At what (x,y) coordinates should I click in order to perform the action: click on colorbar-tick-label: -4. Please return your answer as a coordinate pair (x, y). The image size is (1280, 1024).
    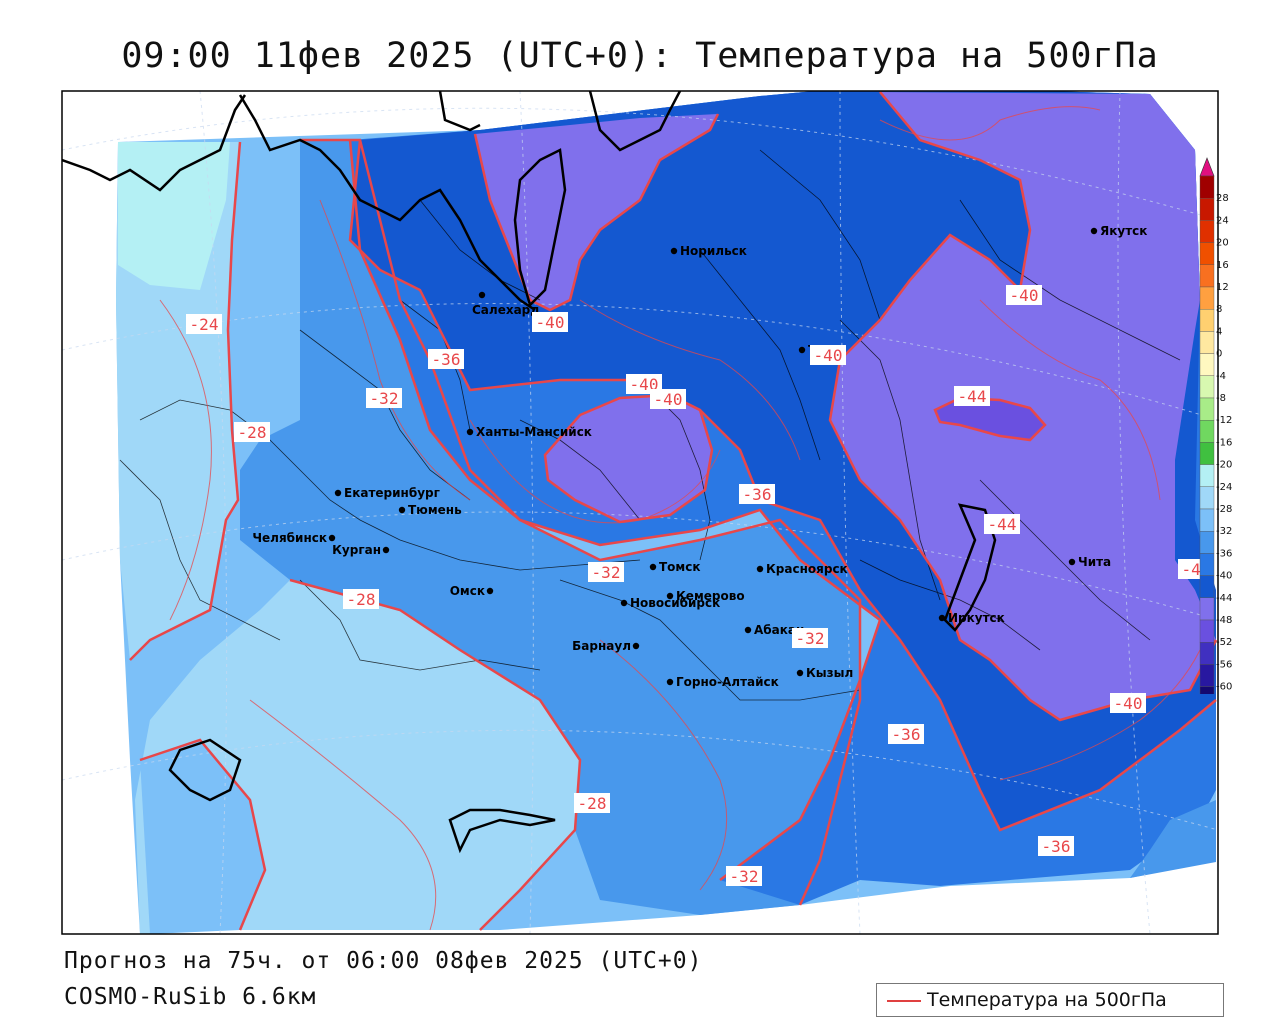
    Looking at the image, I should click on (1221, 376).